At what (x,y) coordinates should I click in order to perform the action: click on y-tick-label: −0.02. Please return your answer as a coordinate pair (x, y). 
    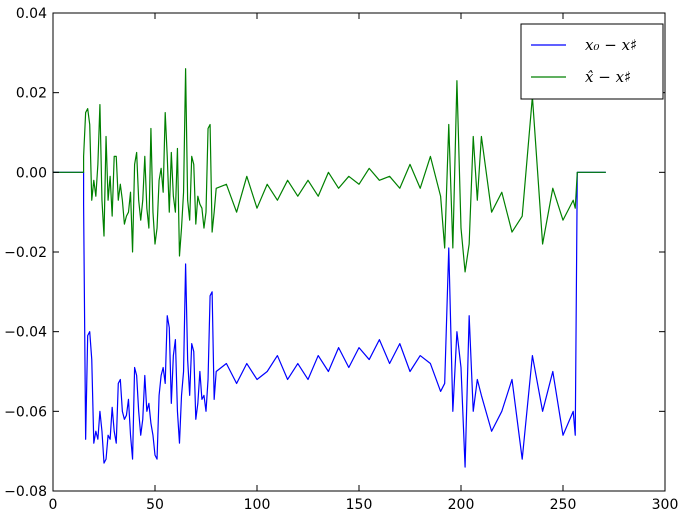
    Looking at the image, I should click on (25, 253).